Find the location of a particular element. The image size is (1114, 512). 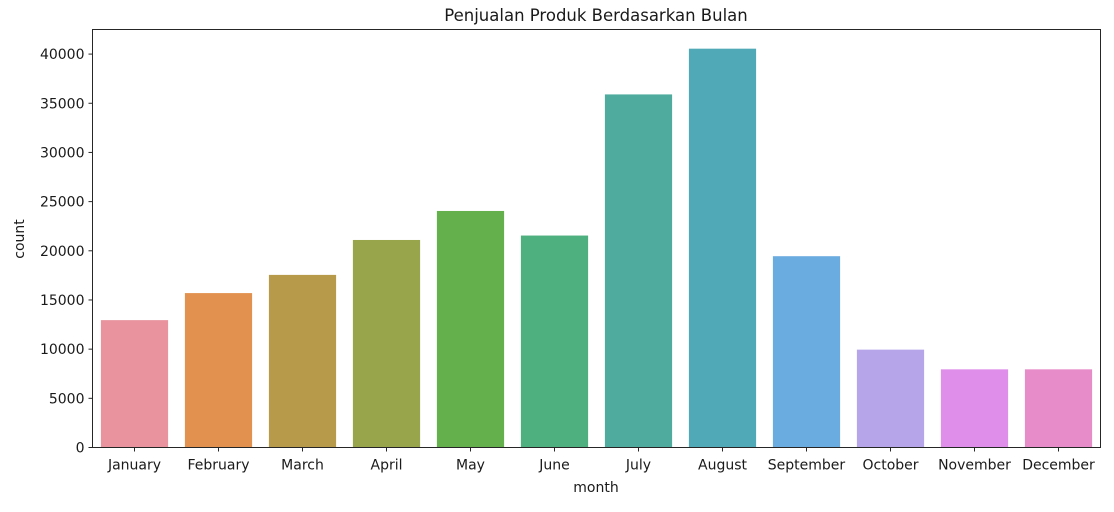

chart-title: Penjualan Produk Berdasarkan Bulan is located at coordinates (595, 15).